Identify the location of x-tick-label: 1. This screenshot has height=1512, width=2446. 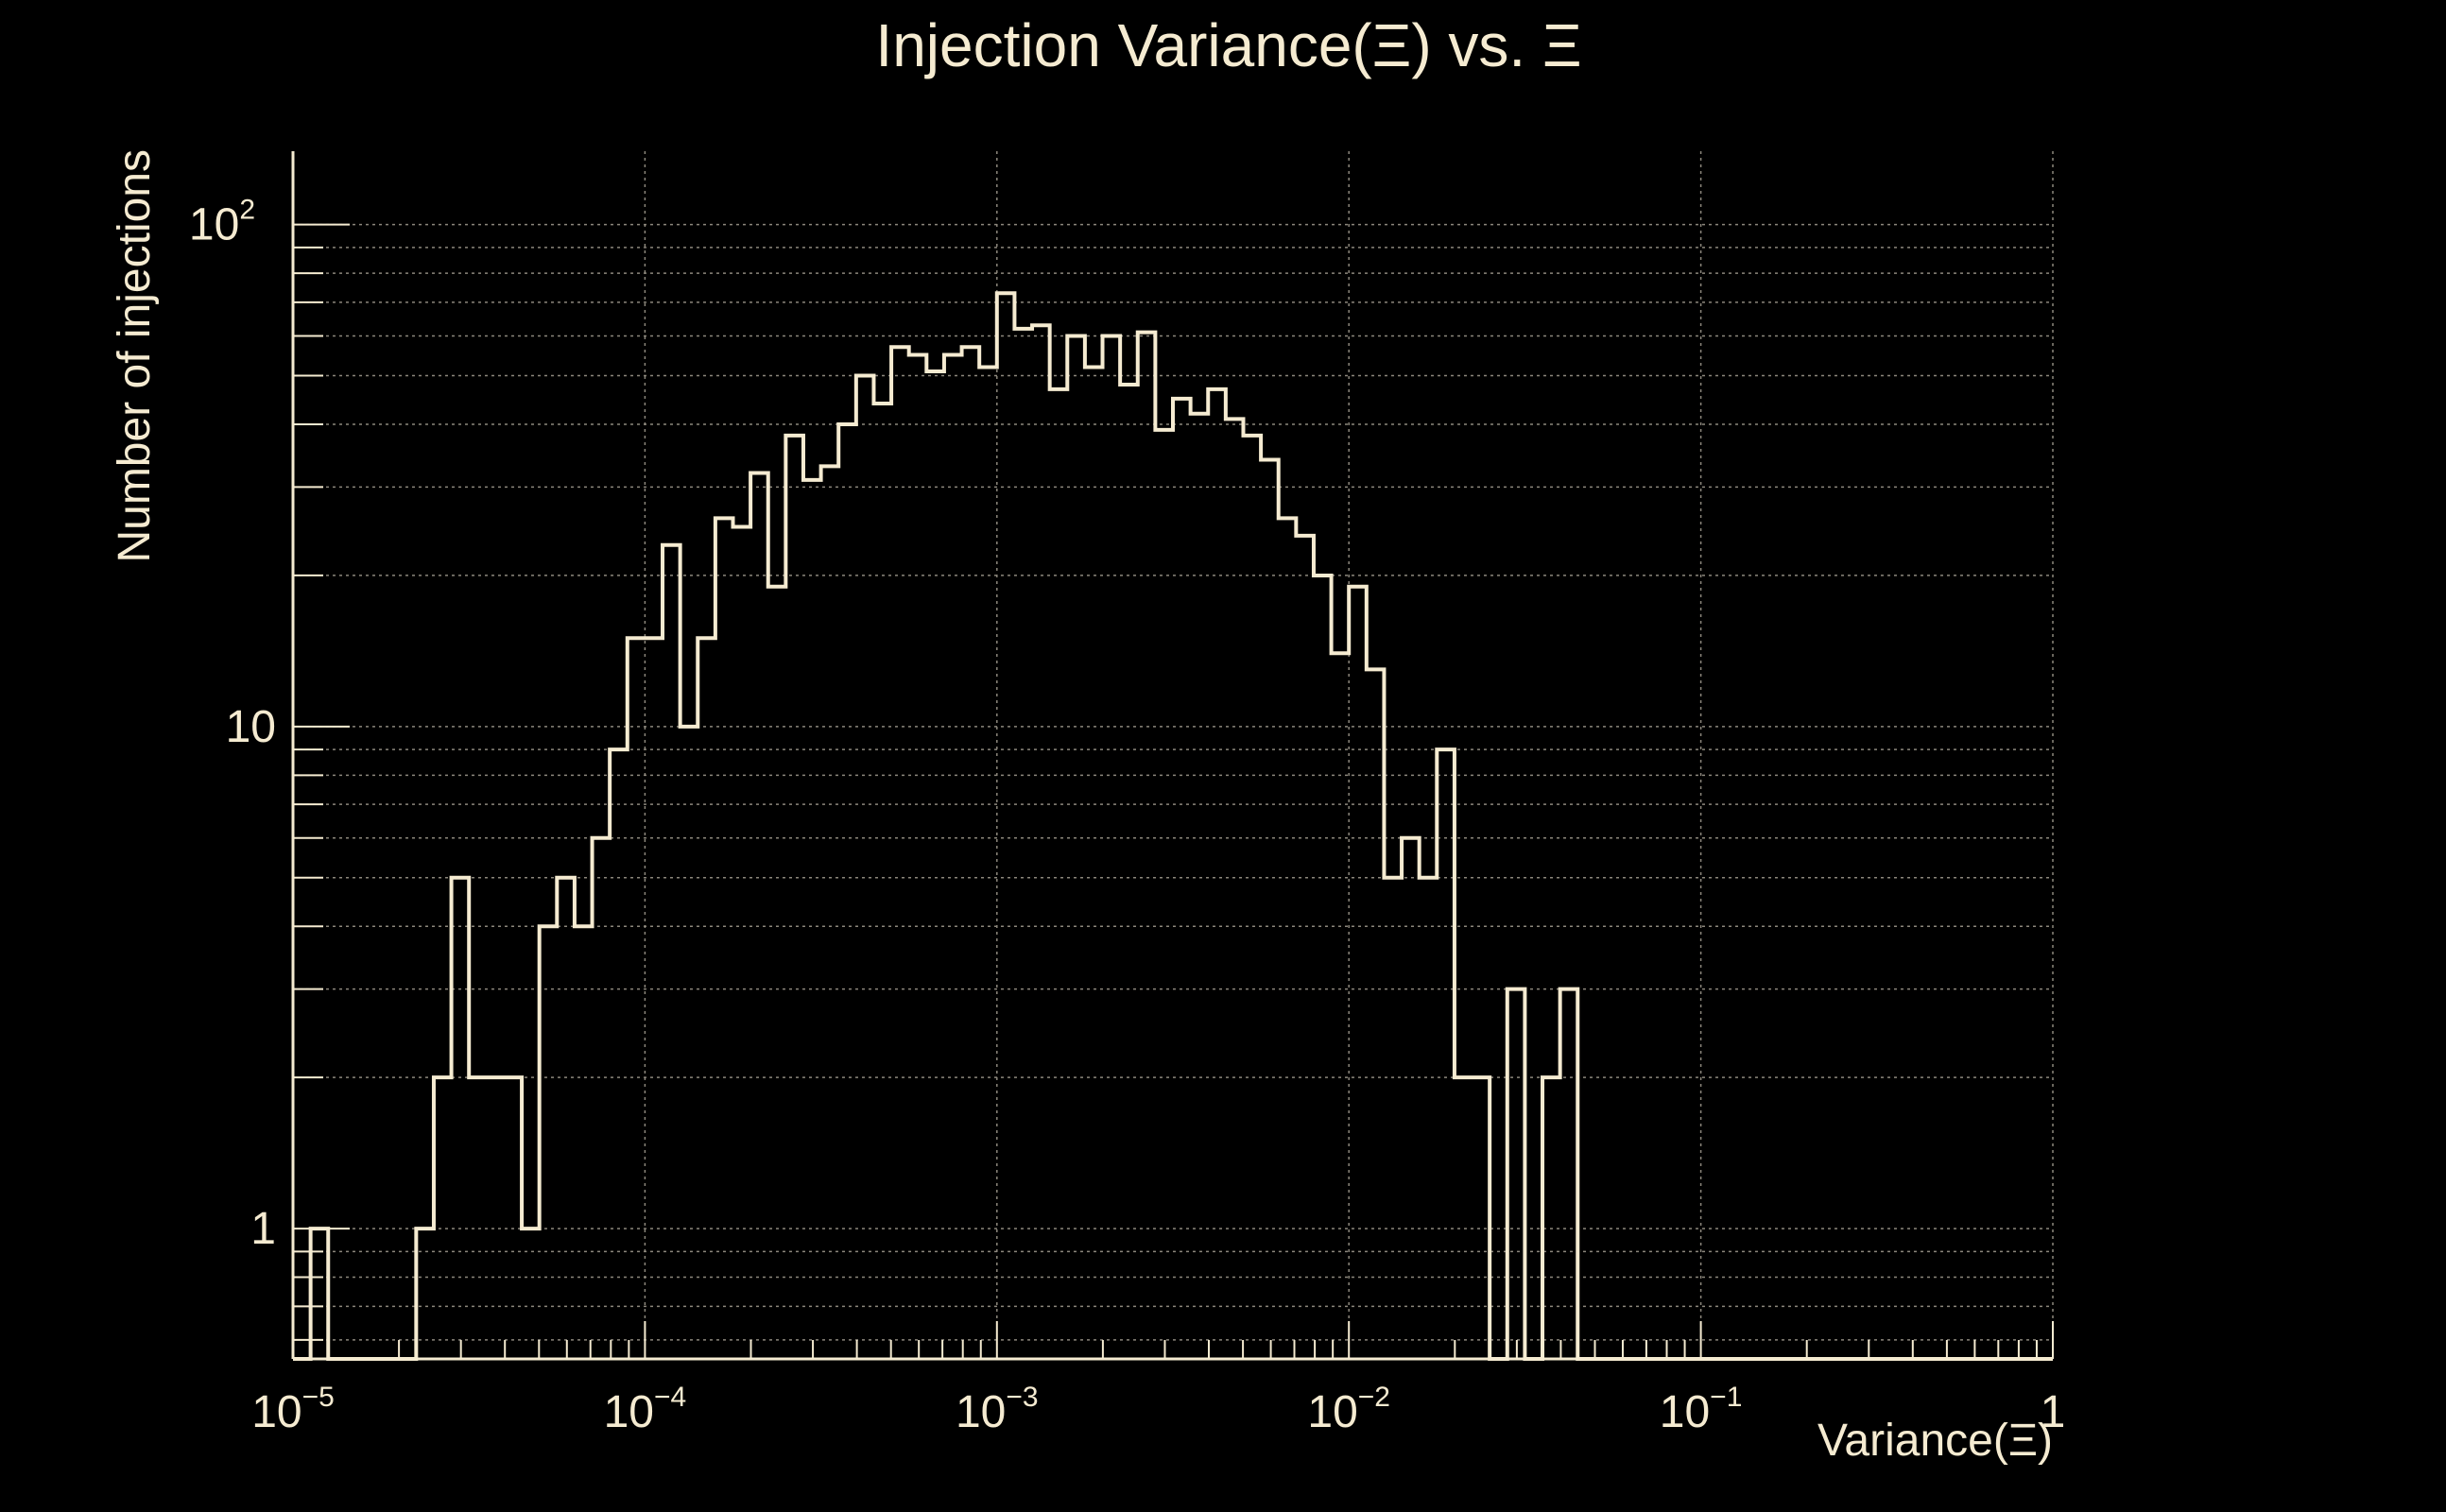
(2053, 1412).